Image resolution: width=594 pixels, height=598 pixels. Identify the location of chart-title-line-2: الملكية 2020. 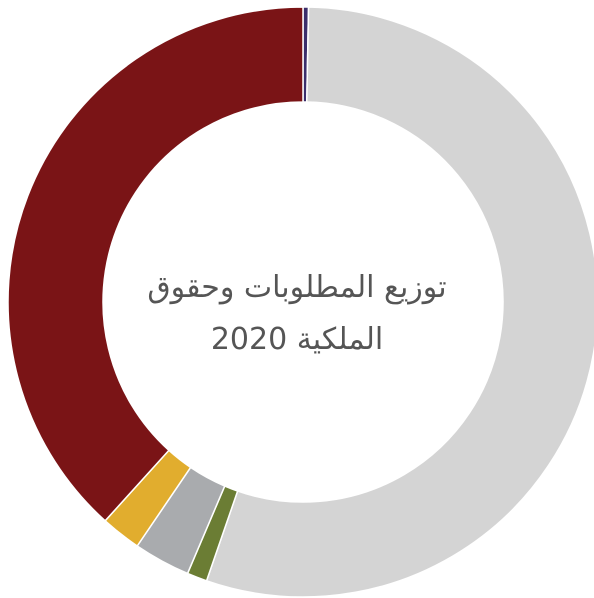
(297, 339).